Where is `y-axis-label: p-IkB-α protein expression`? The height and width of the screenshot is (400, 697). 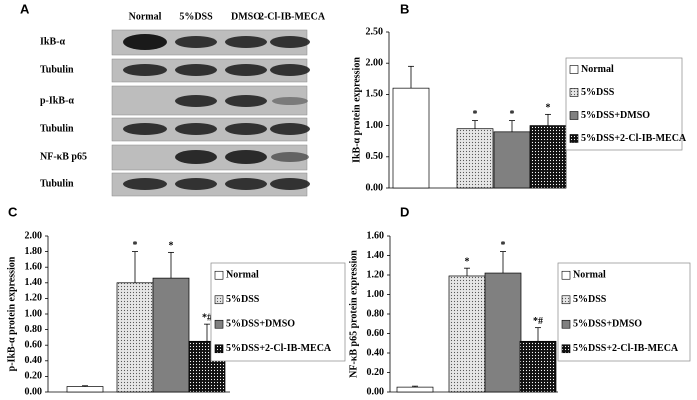
y-axis-label: p-IkB-α protein expression is located at coordinates (11, 313).